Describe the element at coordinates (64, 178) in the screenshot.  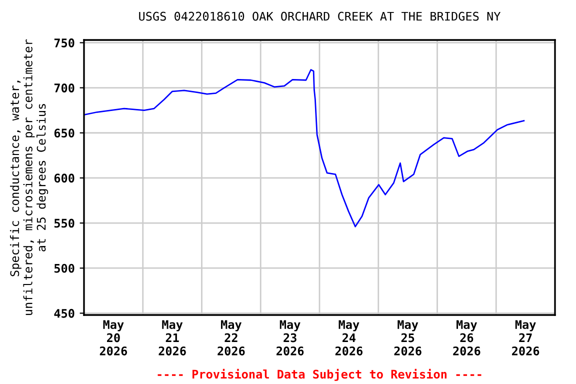
I see `y-tick-label: 600` at that location.